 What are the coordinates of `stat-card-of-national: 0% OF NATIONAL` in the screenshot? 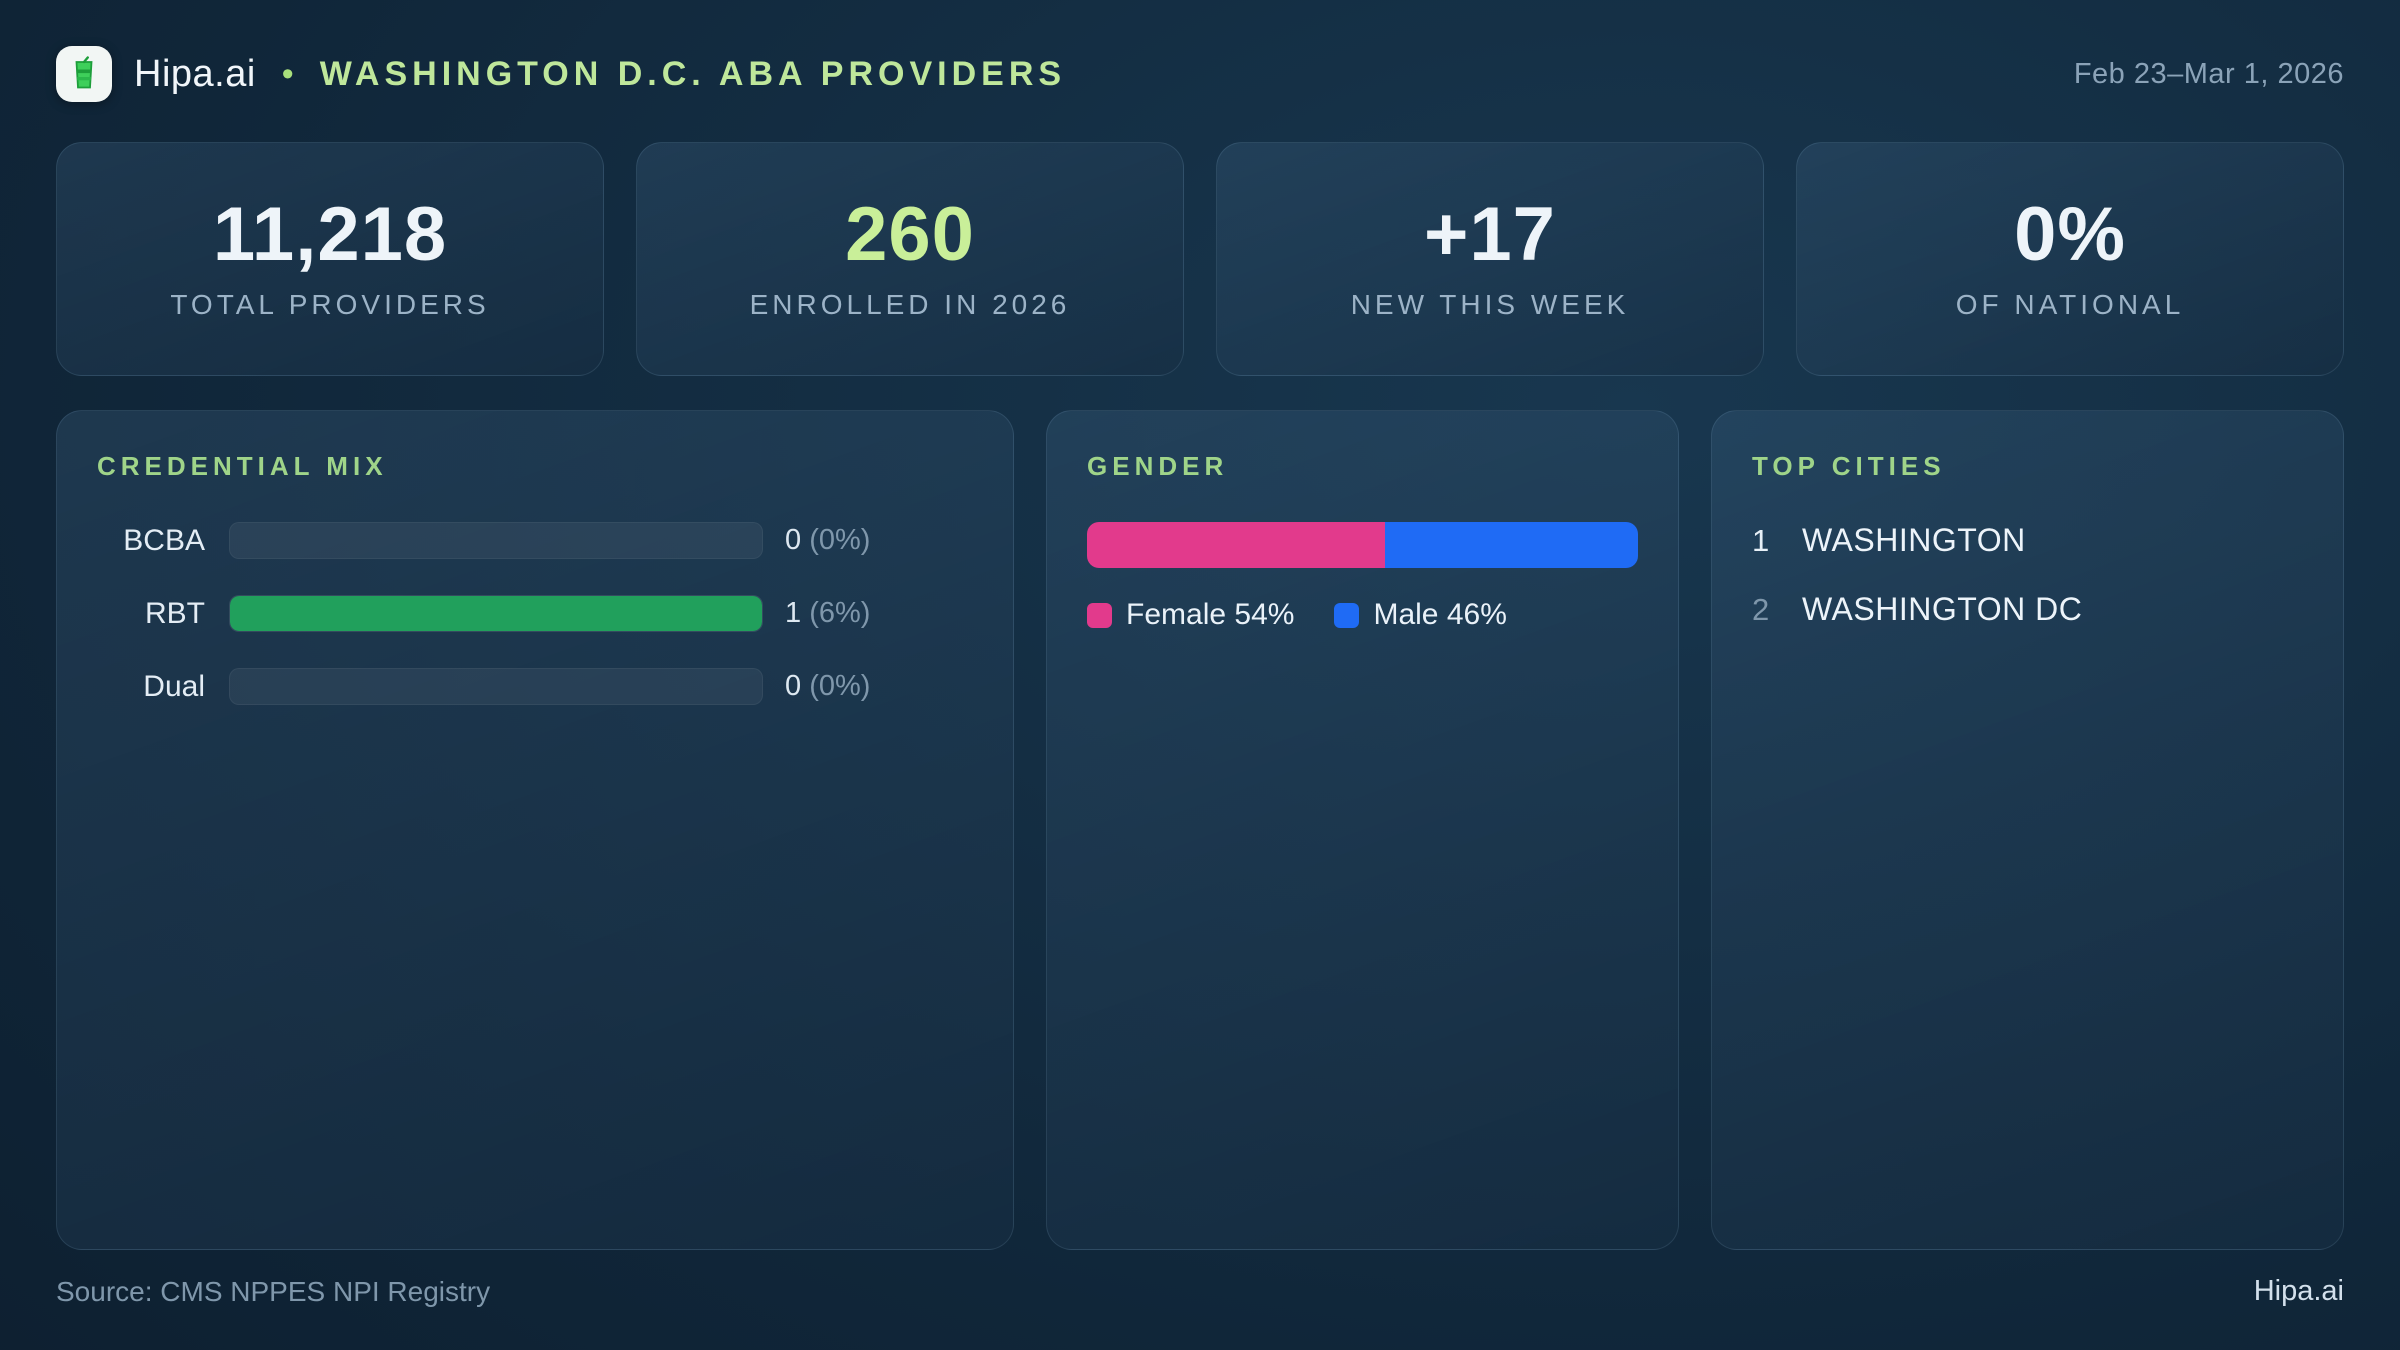 It's located at (2070, 259).